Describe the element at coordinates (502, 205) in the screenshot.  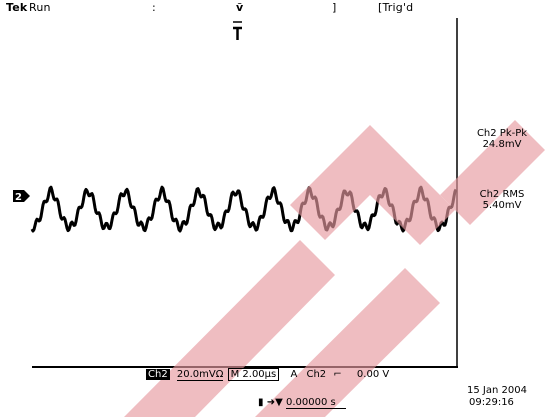
I see `measurement-value: 5.40mV` at that location.